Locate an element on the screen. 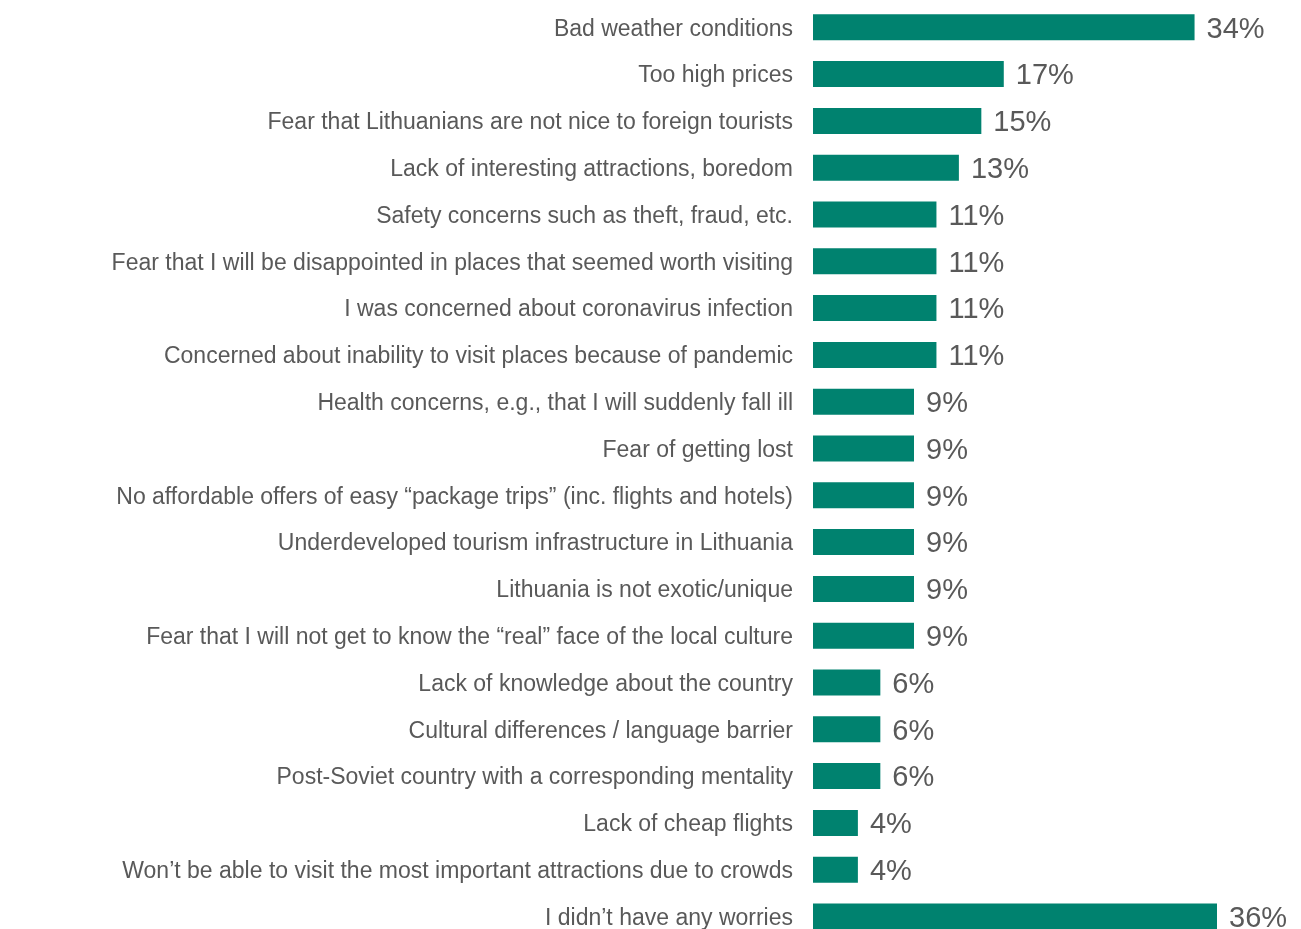 This screenshot has height=929, width=1301. data-label: 17% is located at coordinates (1044, 74).